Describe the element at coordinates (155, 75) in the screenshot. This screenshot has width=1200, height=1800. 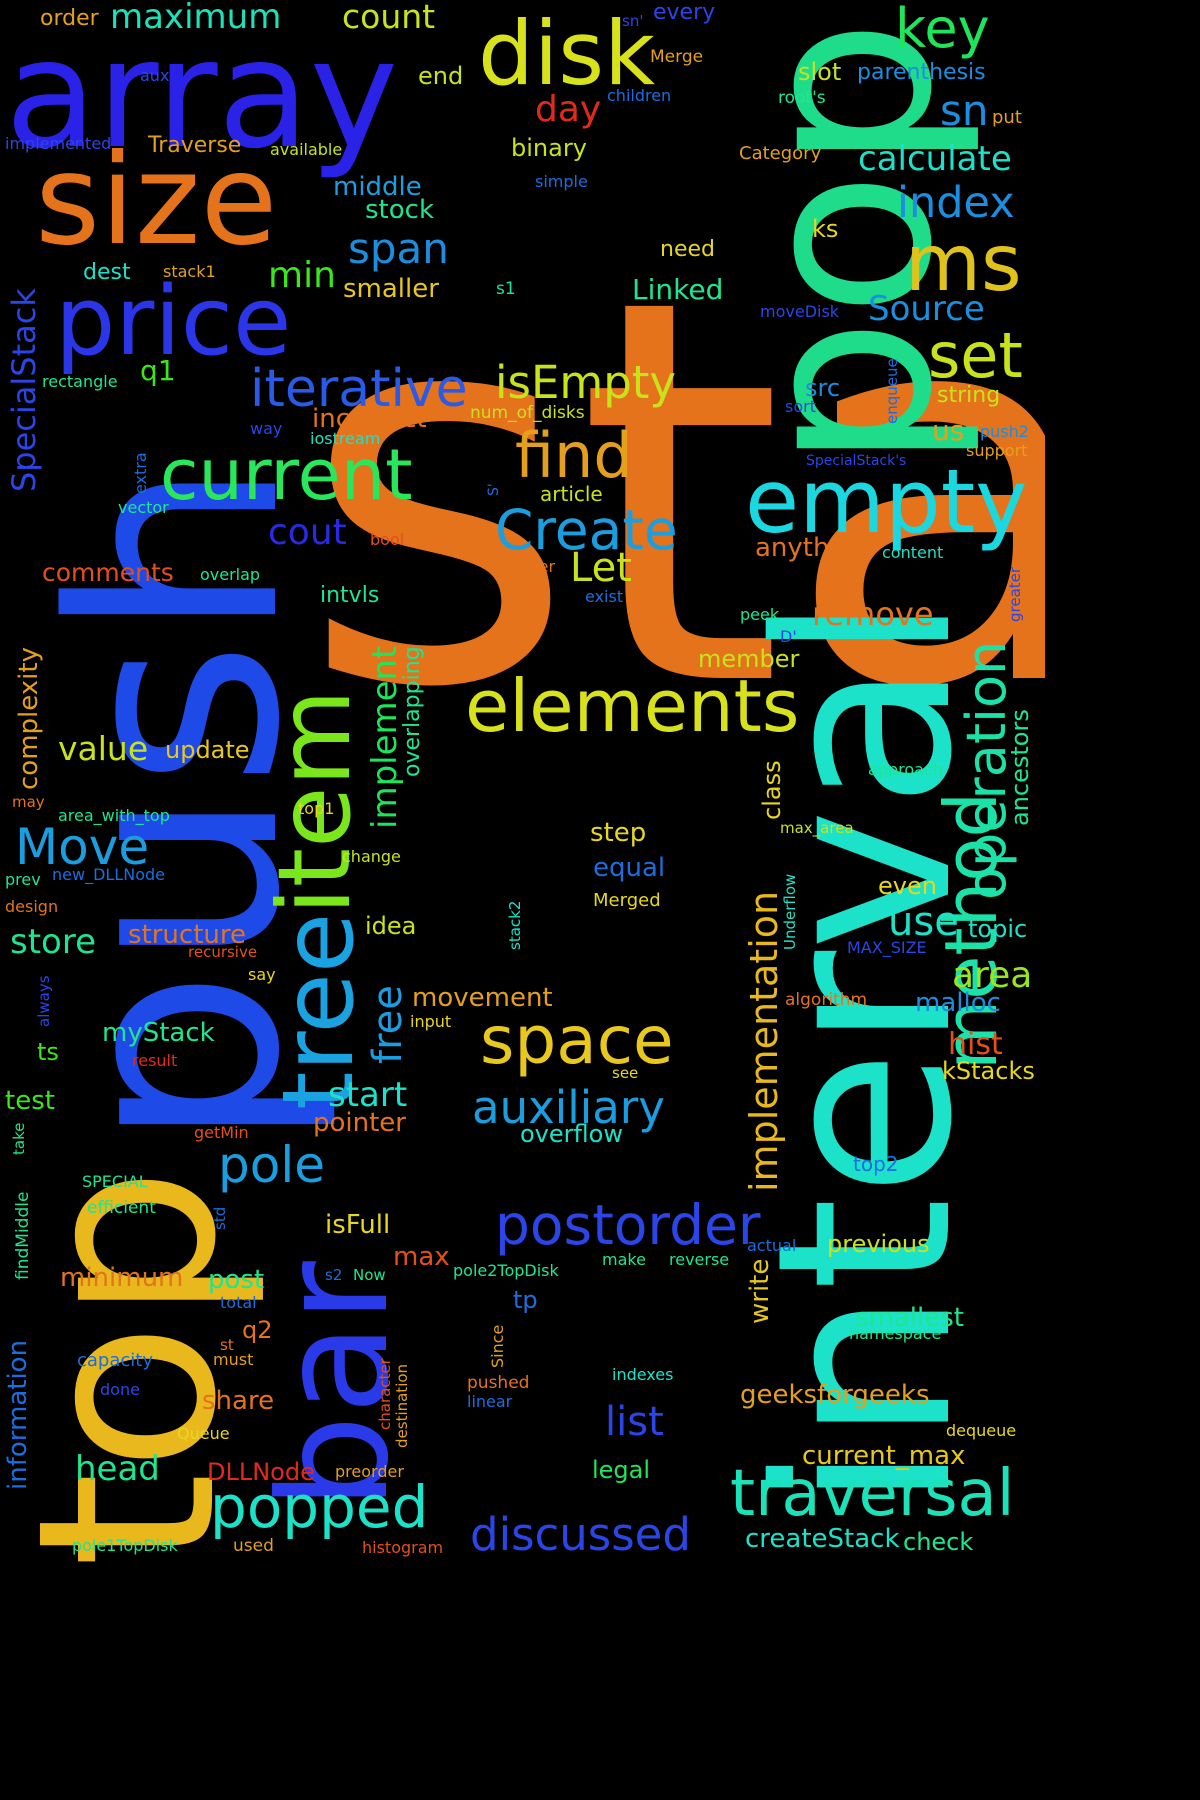
I see `word-aux: aux` at that location.